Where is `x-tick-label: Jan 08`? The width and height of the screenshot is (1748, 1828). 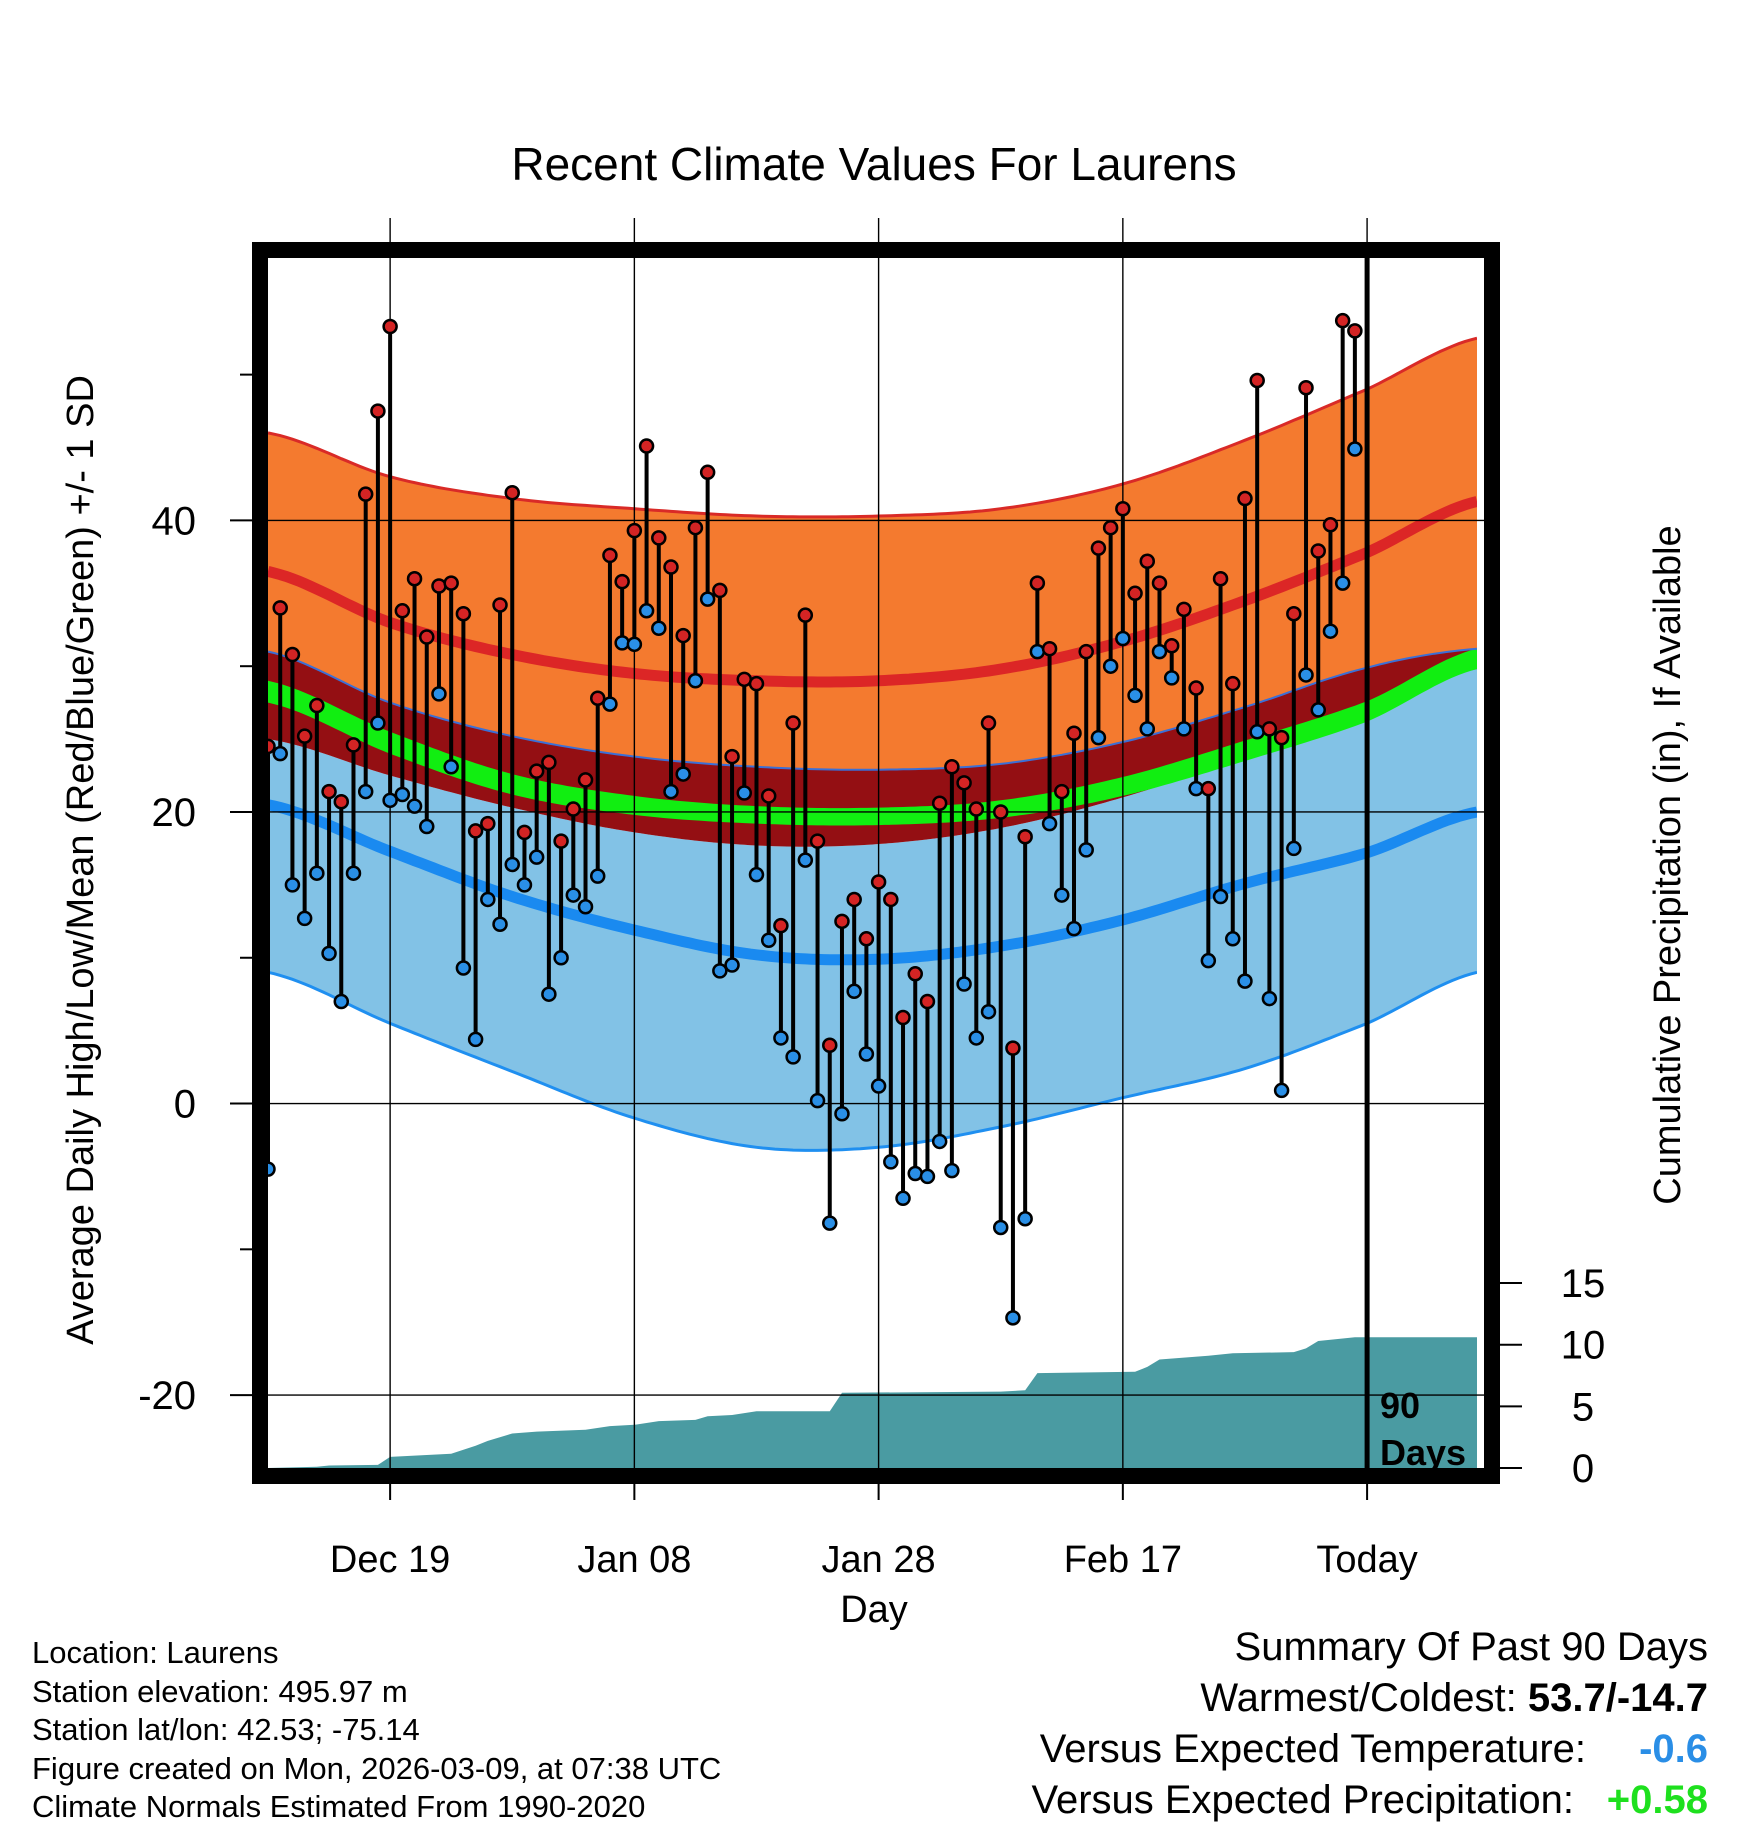 x-tick-label: Jan 08 is located at coordinates (634, 1560).